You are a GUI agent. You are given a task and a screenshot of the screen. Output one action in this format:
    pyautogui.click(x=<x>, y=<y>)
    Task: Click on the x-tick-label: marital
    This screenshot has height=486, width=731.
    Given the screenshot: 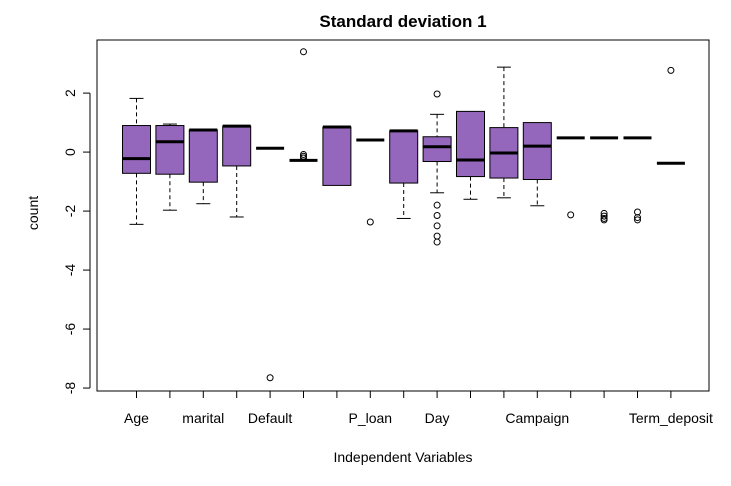 What is the action you would take?
    pyautogui.click(x=203, y=418)
    